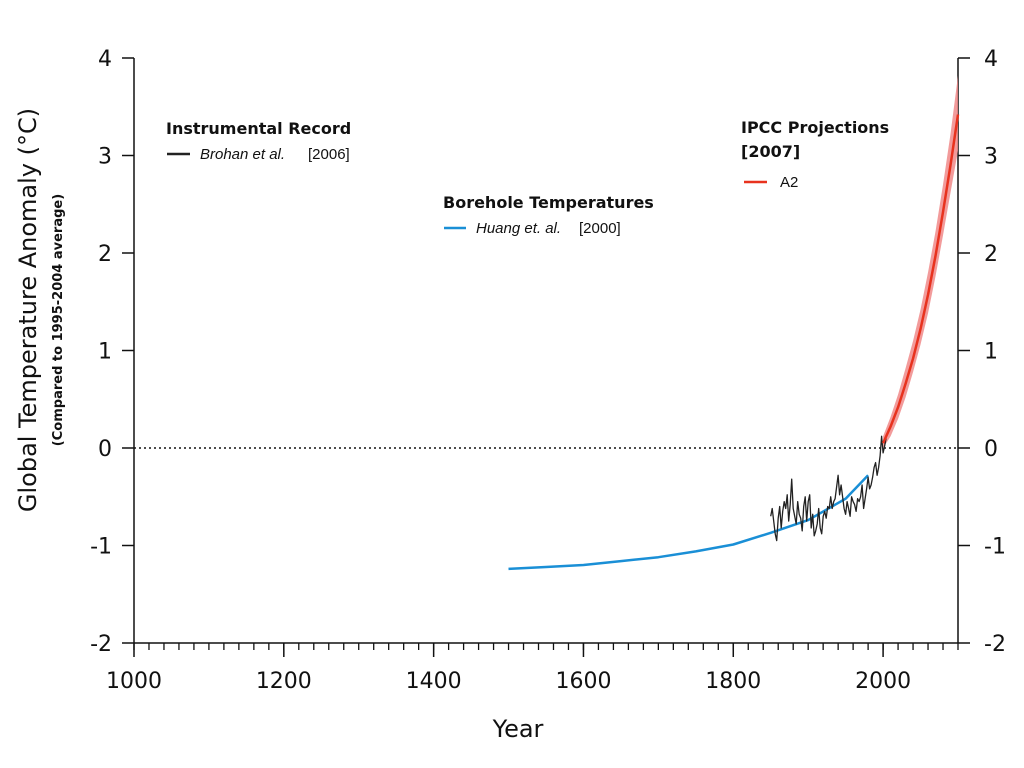 This screenshot has width=1024, height=768. Describe the element at coordinates (583, 681) in the screenshot. I see `x-tick-label: 1600` at that location.